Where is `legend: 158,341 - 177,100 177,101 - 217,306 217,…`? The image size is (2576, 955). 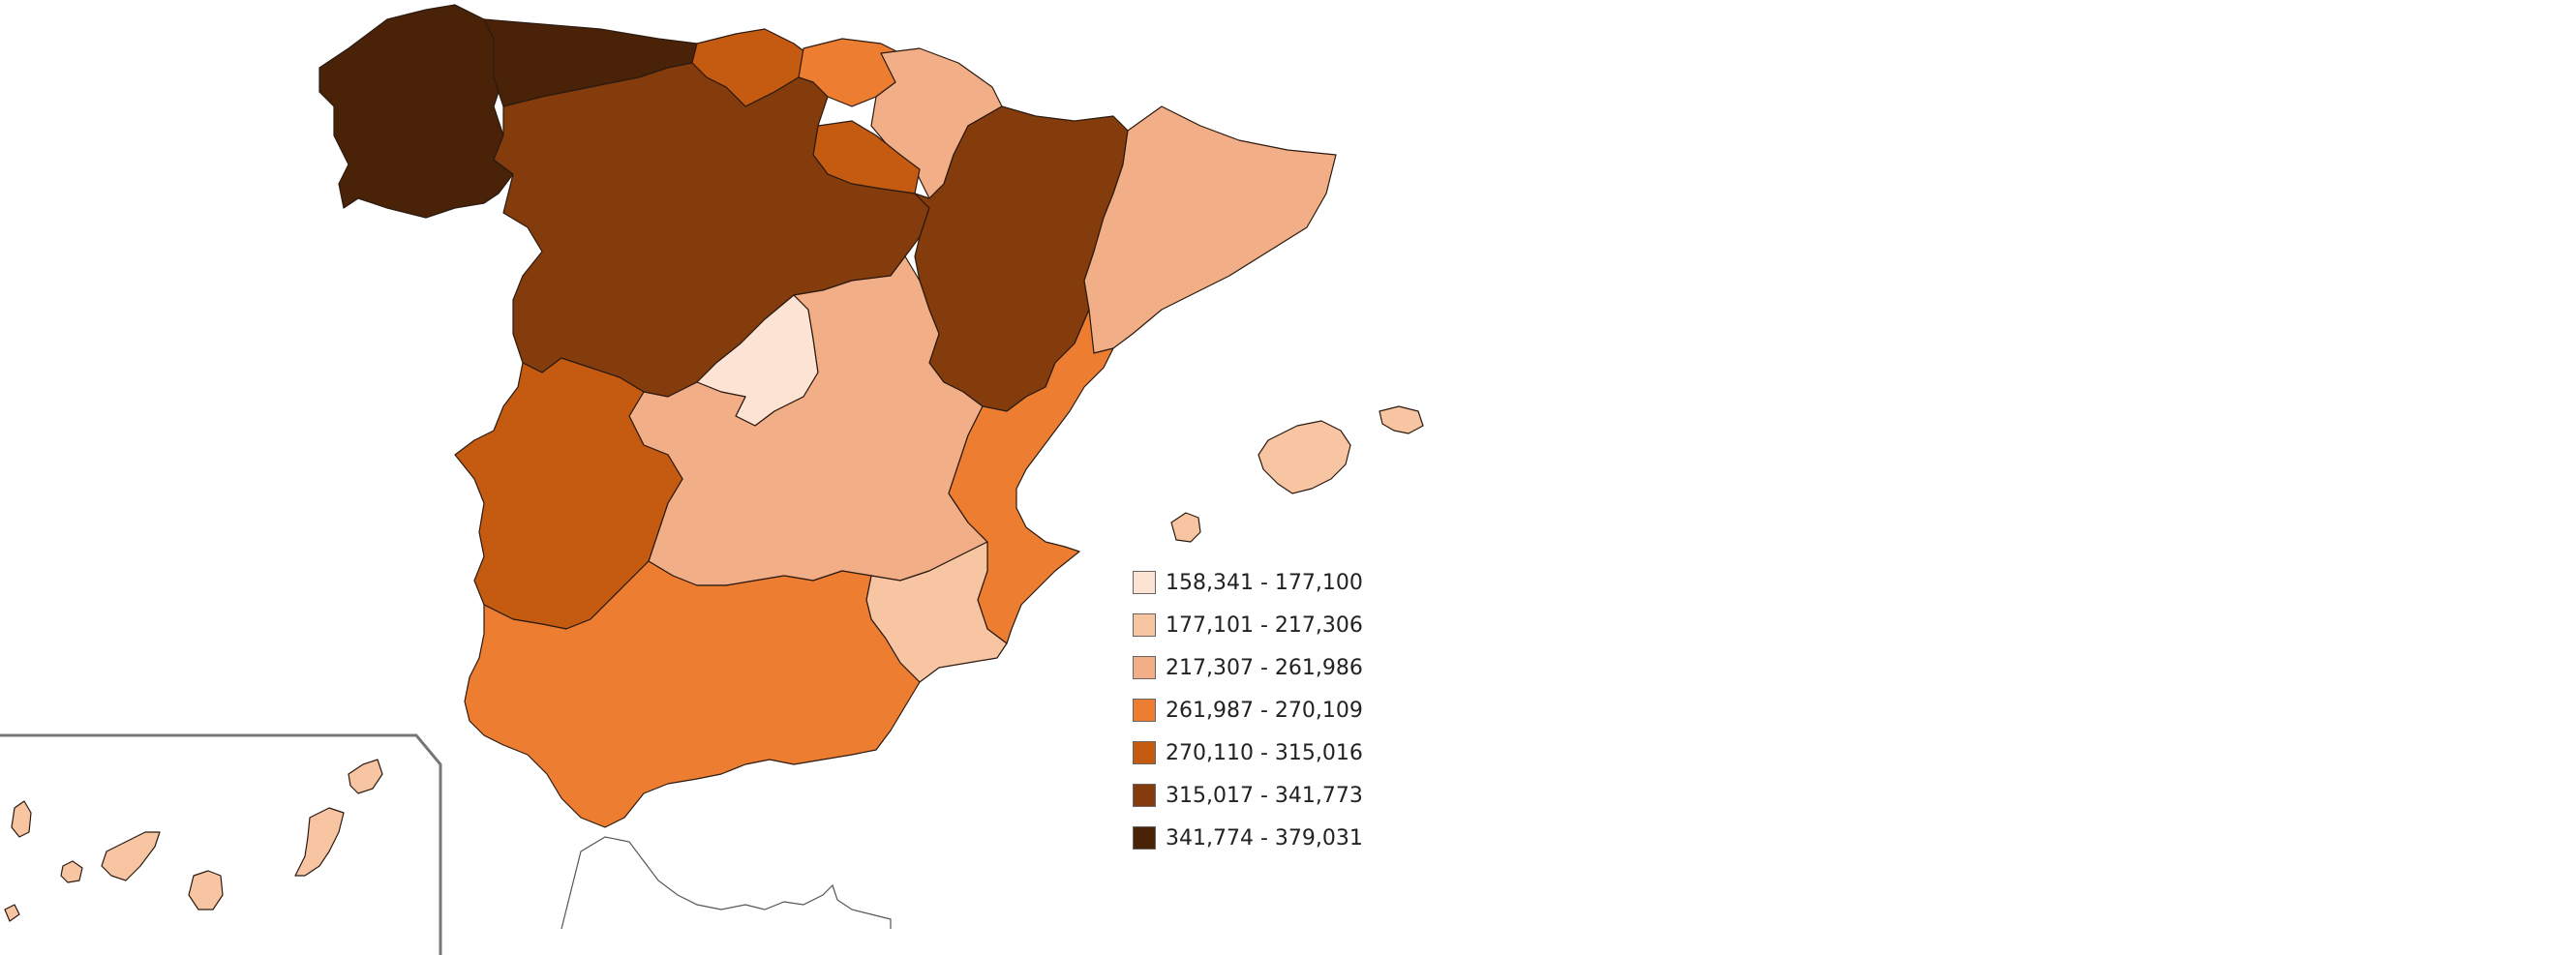 legend: 158,341 - 177,100 177,101 - 217,306 217,… is located at coordinates (1278, 710).